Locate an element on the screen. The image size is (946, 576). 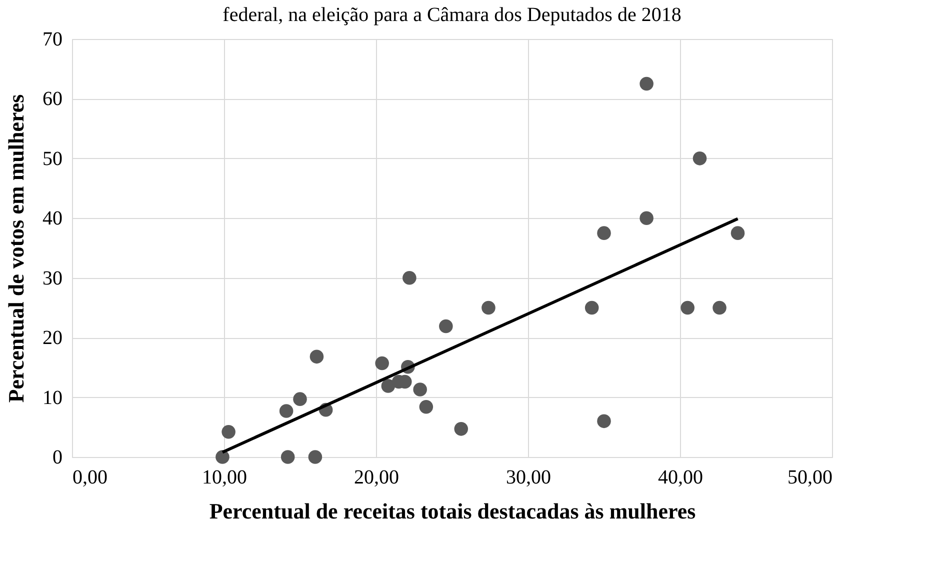
y-tick-label: 30 is located at coordinates (52, 278).